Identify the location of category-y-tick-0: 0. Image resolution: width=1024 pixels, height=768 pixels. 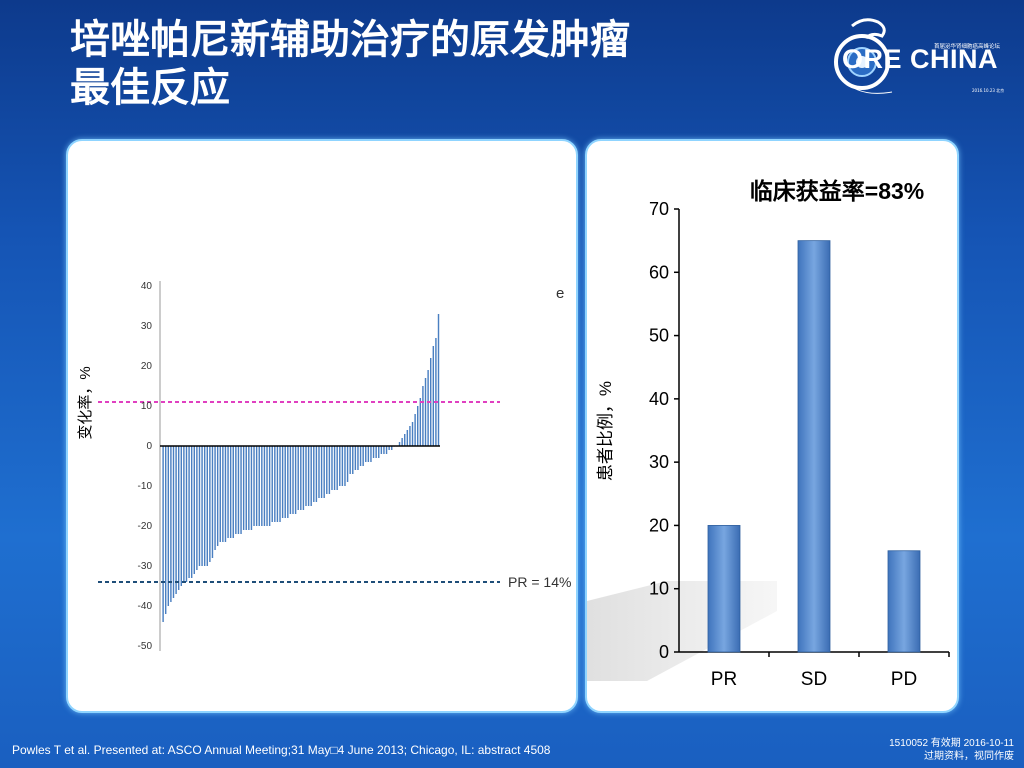
(664, 652).